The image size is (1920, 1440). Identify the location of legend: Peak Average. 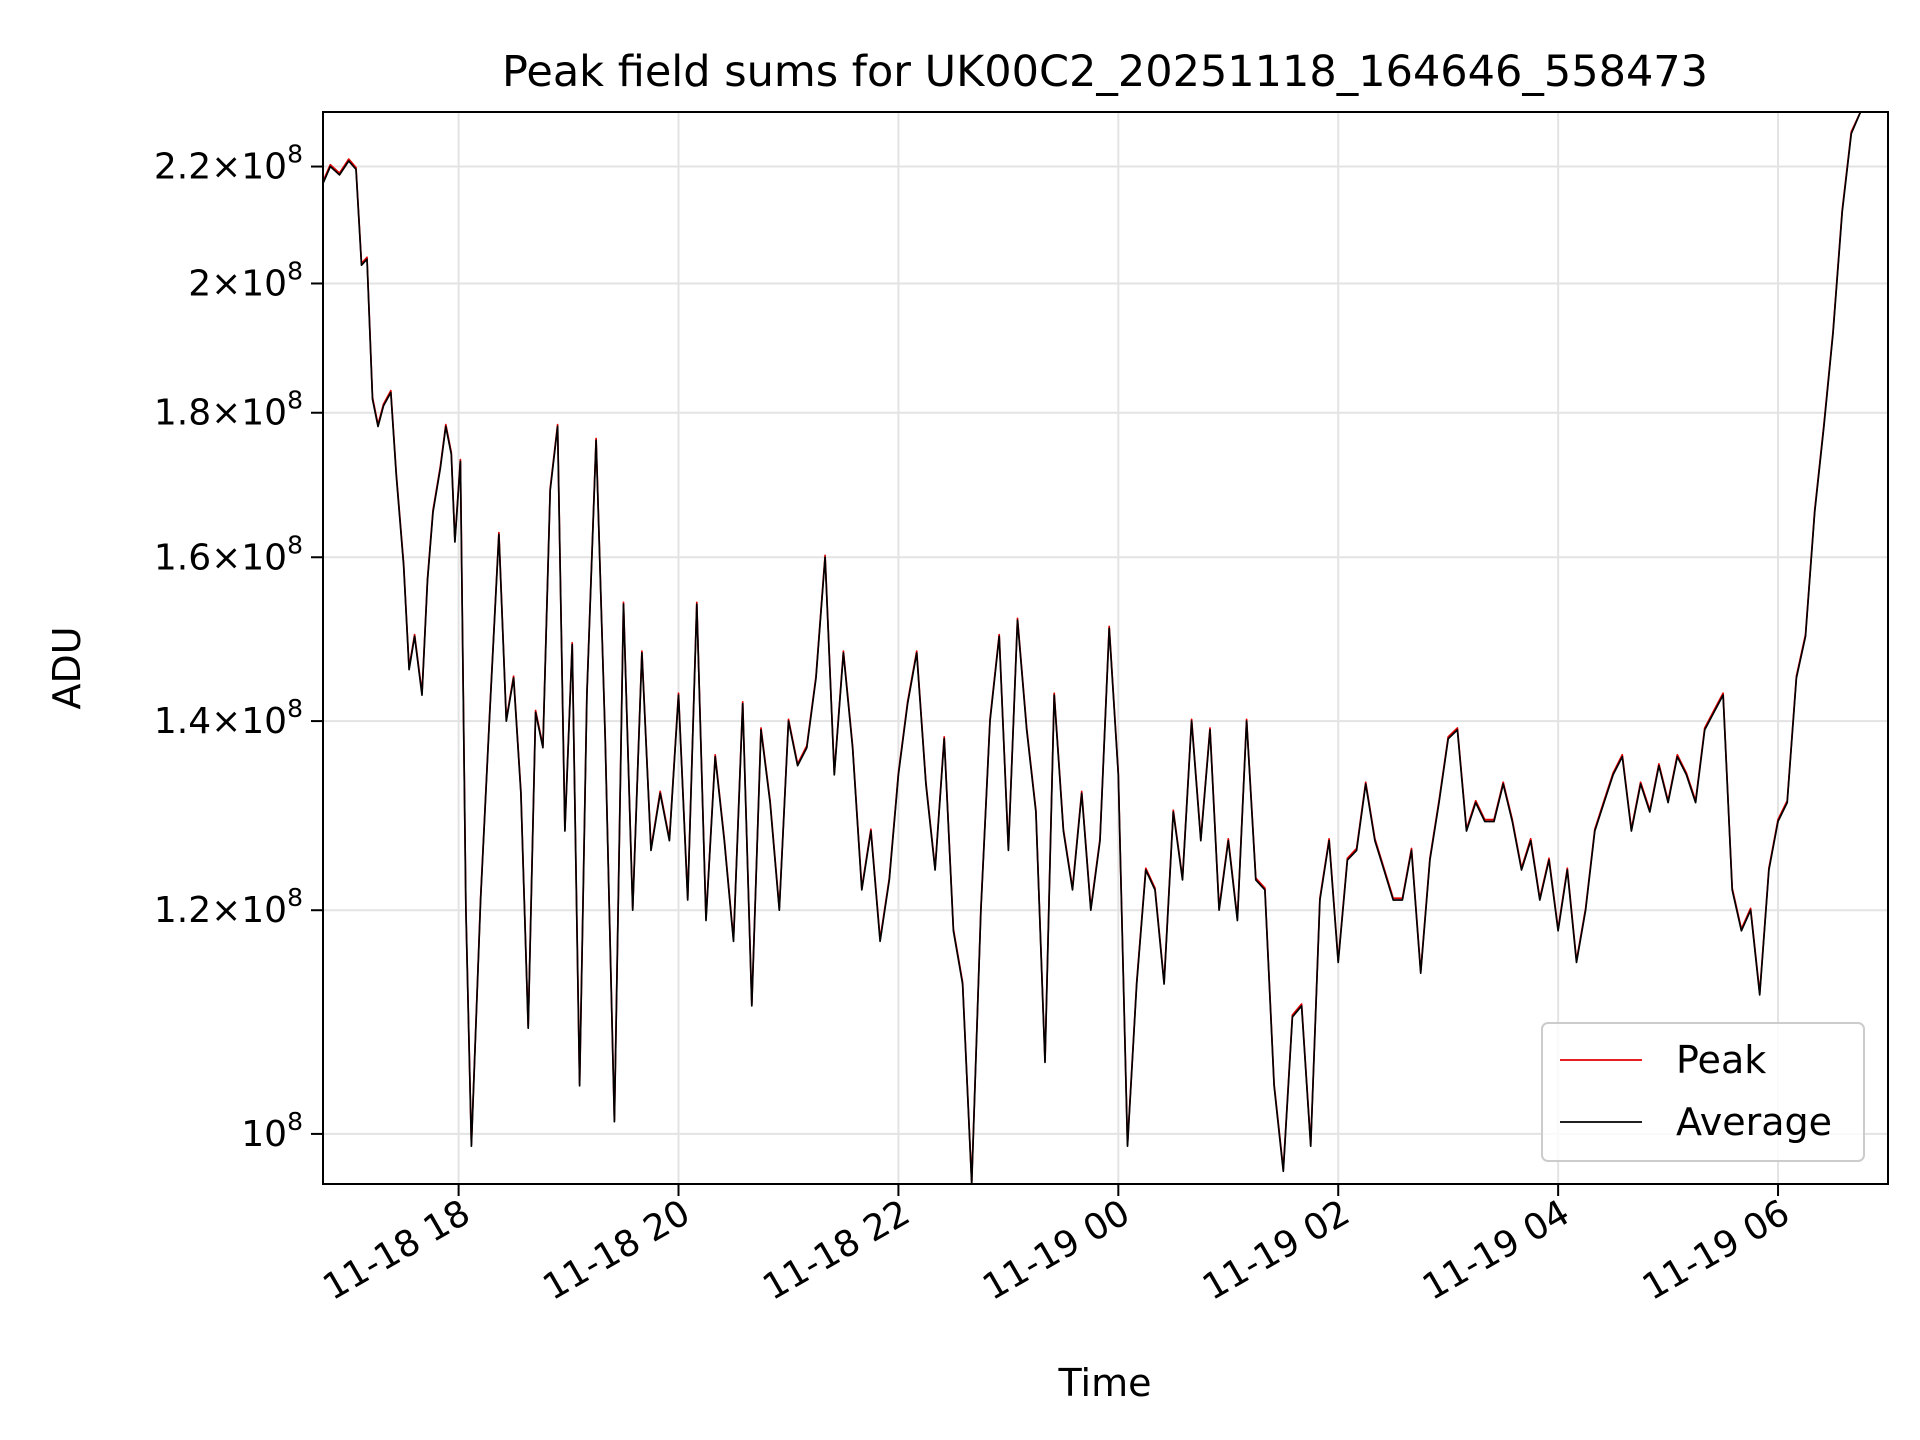
(1703, 1092).